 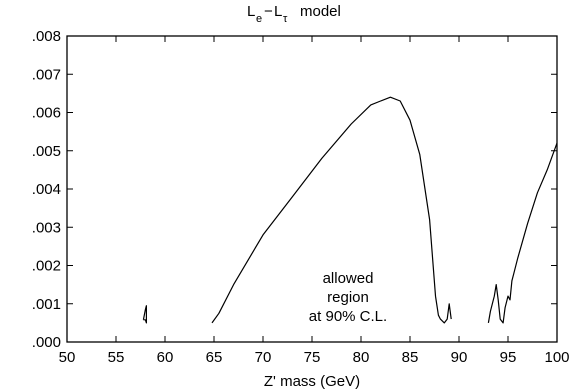 I want to click on y-tick-label: .004, so click(x=46, y=189).